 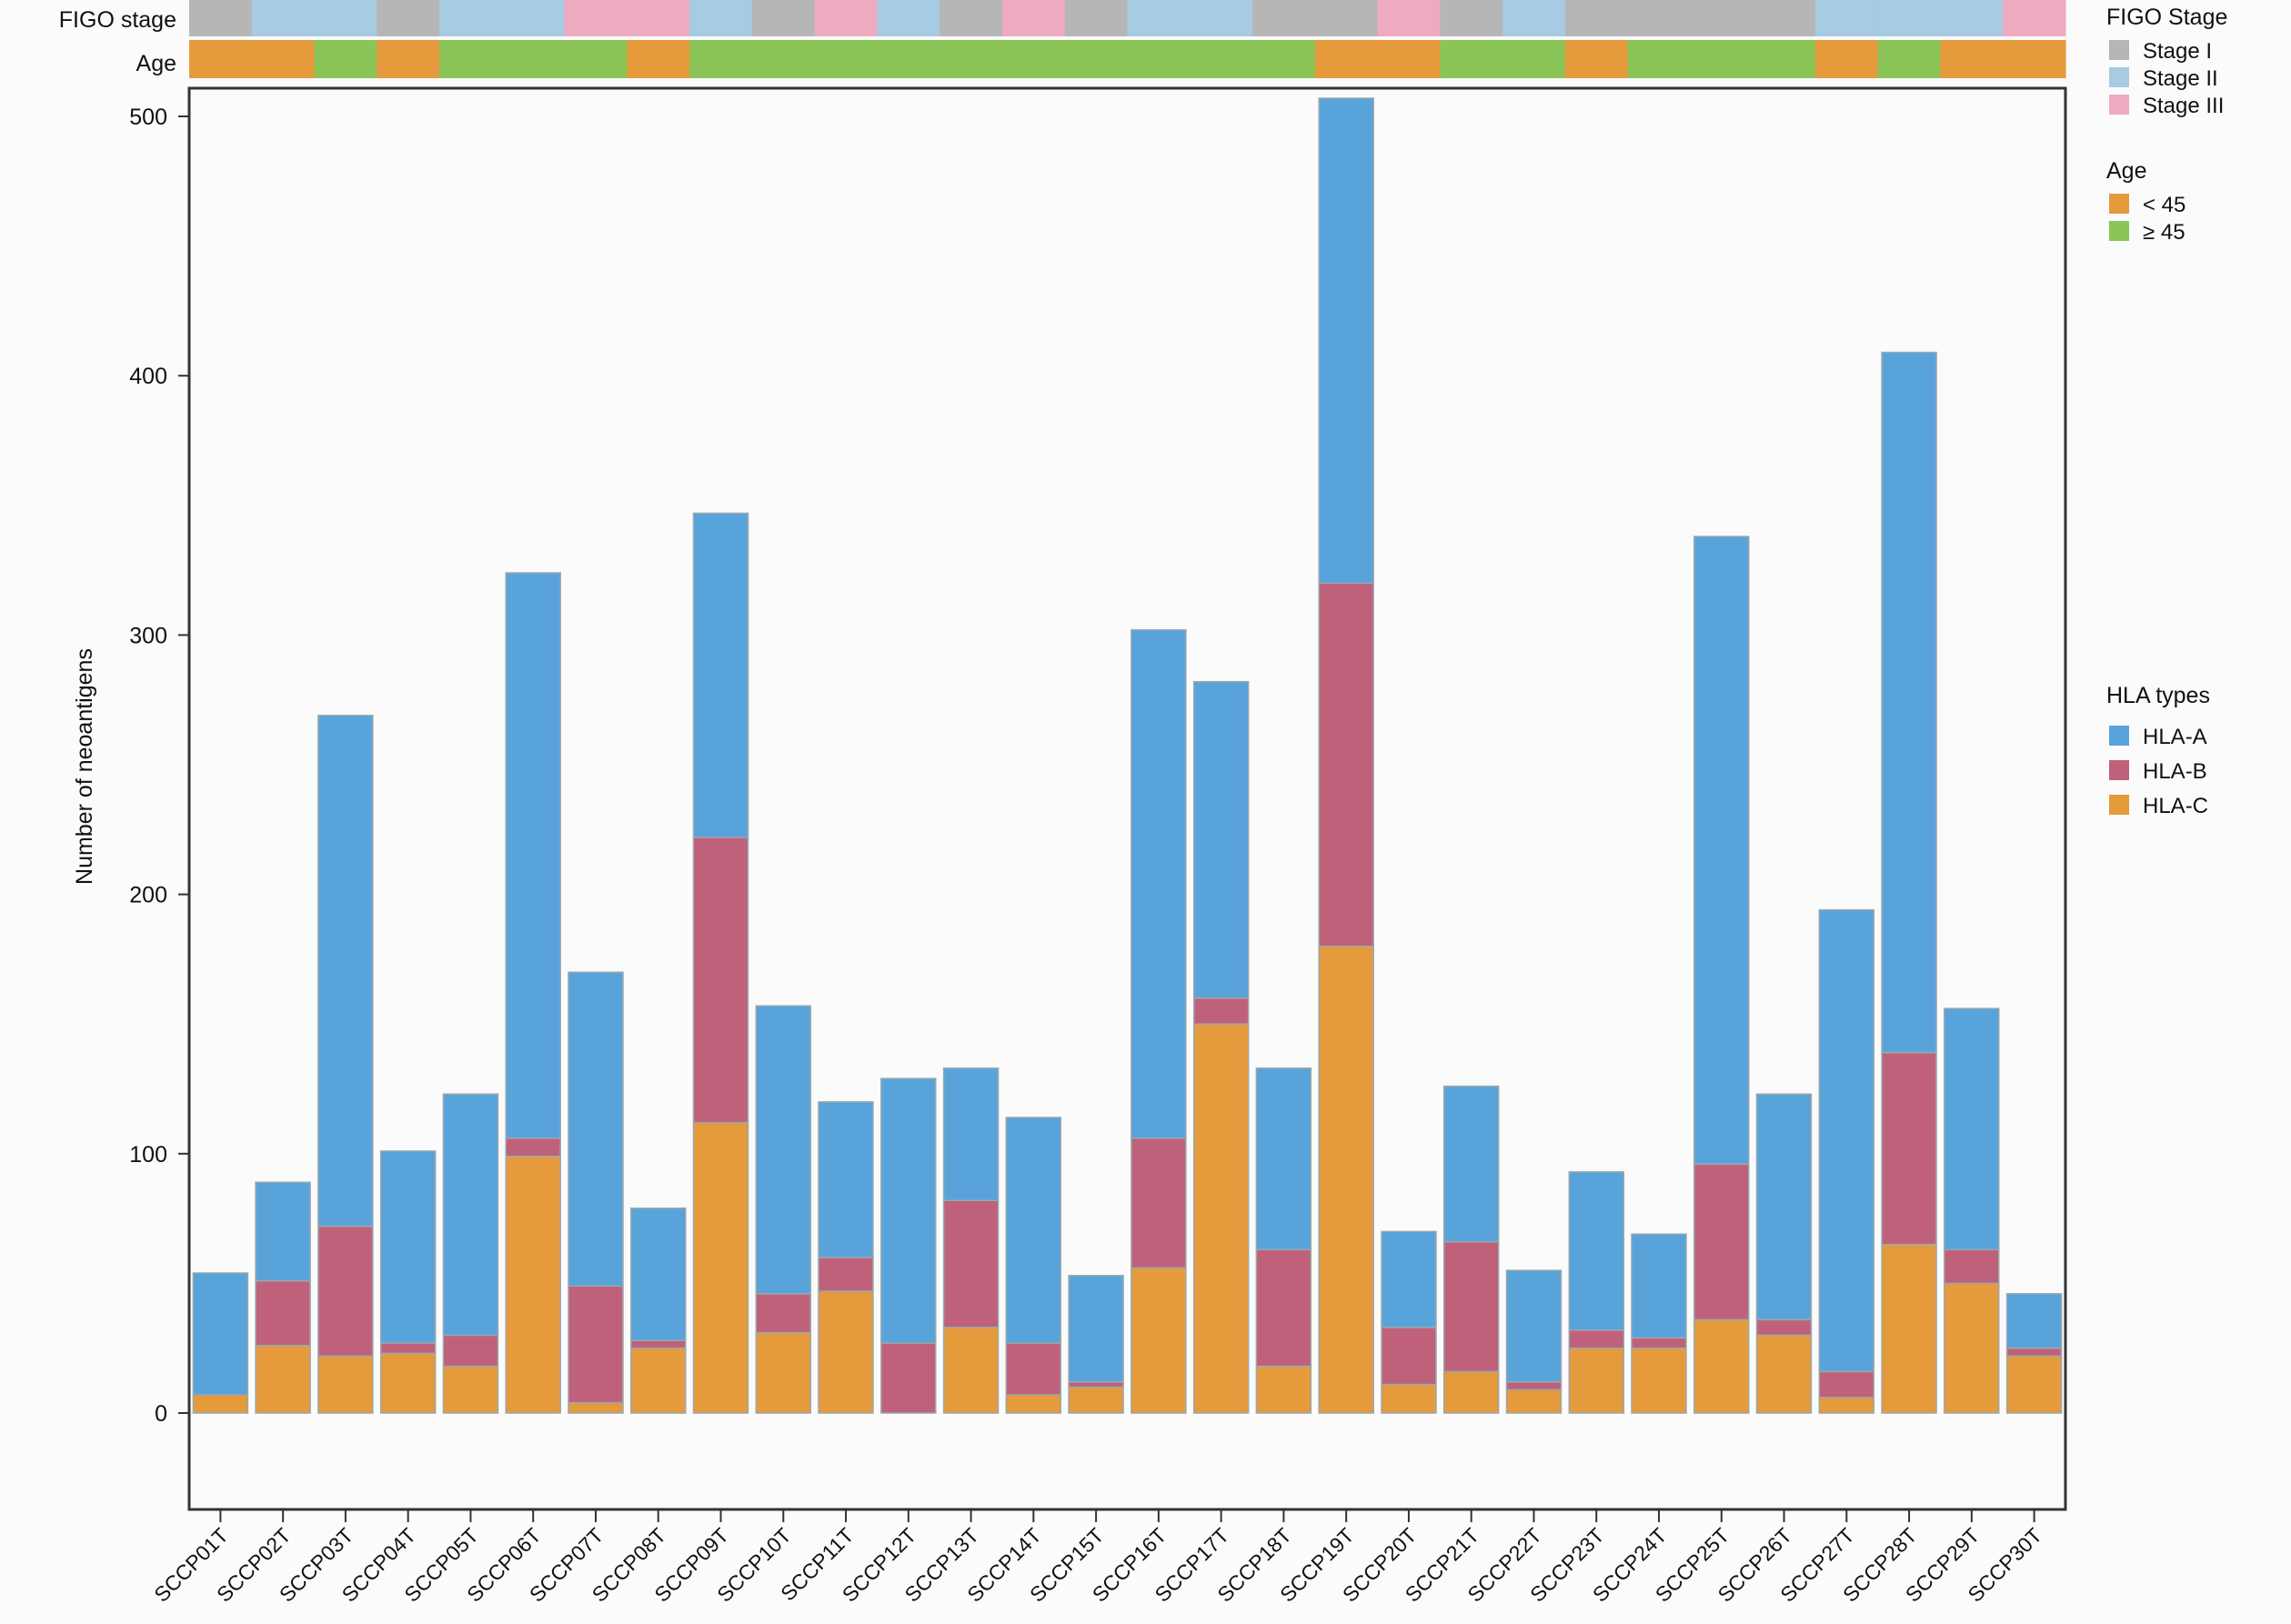 What do you see at coordinates (1471, 59) in the screenshot?
I see `age-cell-sccp21t` at bounding box center [1471, 59].